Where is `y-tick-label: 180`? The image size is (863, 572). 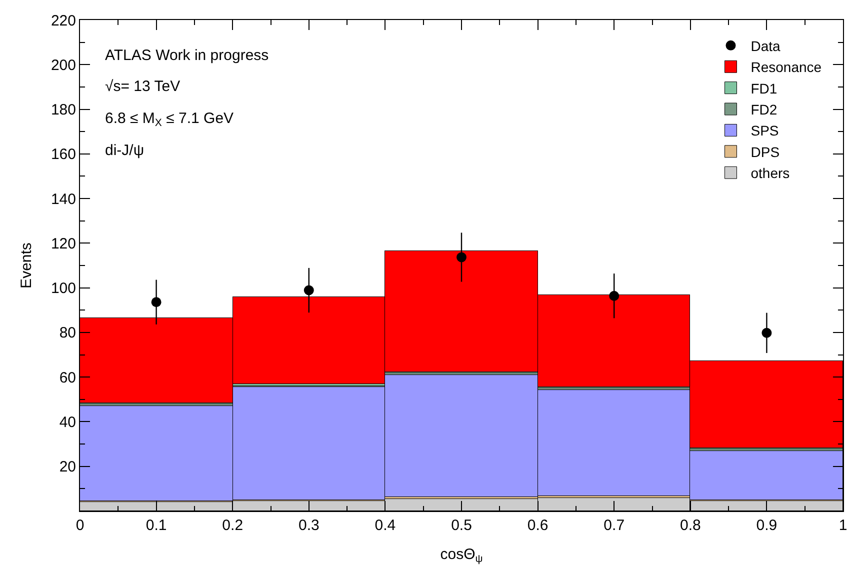
y-tick-label: 180 is located at coordinates (63, 110).